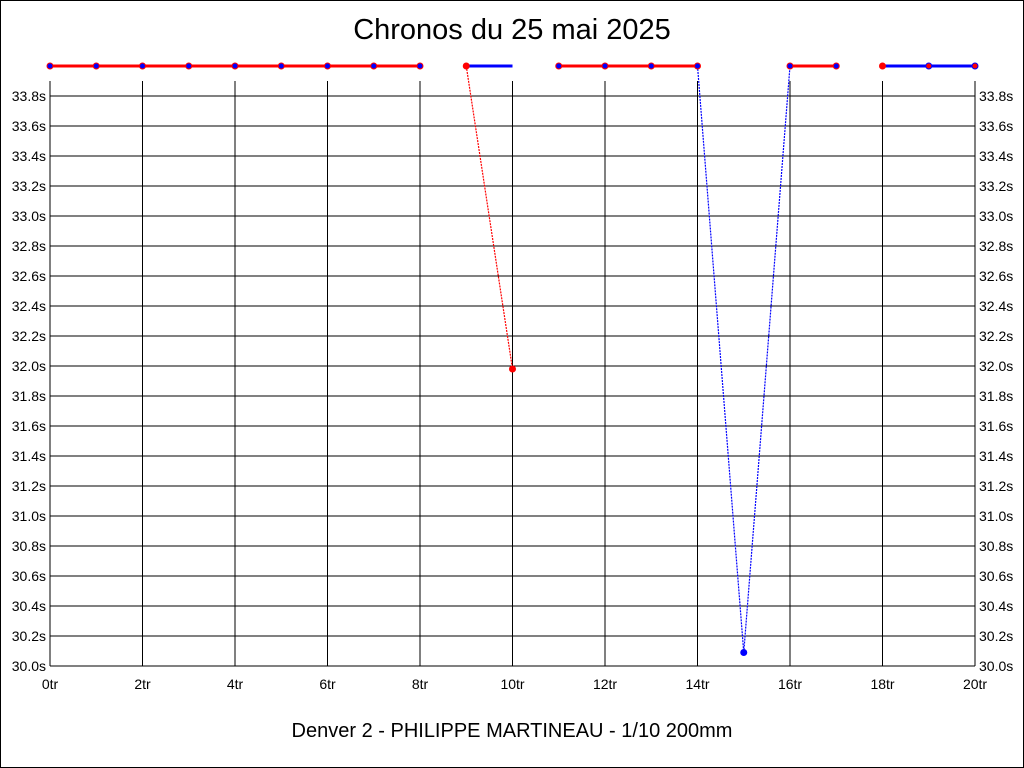  Describe the element at coordinates (996, 636) in the screenshot. I see `y-tick-label-right: 30.2s` at that location.